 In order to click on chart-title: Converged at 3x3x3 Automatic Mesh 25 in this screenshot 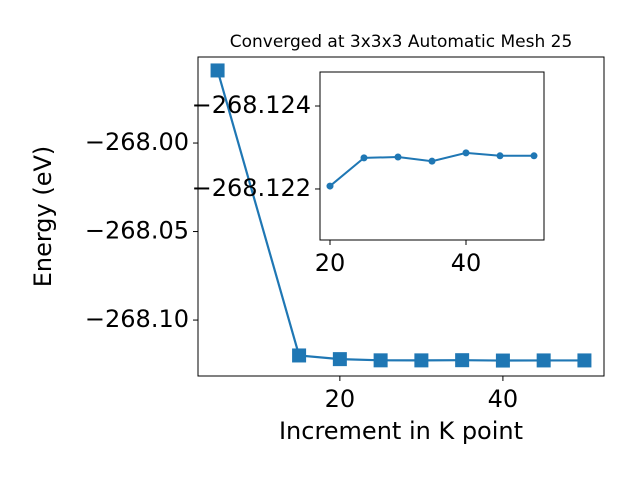, I will do `click(401, 42)`.